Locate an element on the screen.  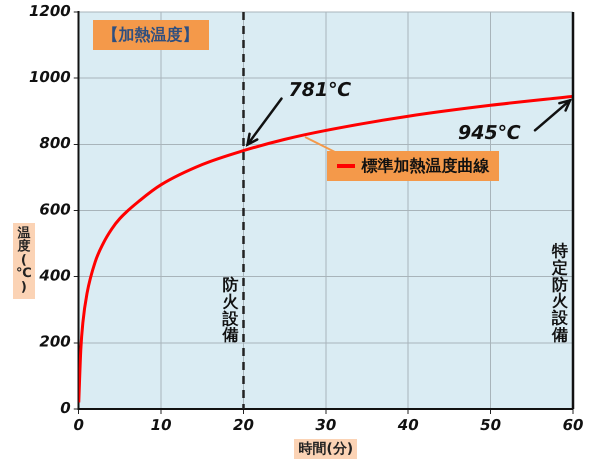
y-tick-label: 1200 is located at coordinates (50, 11).